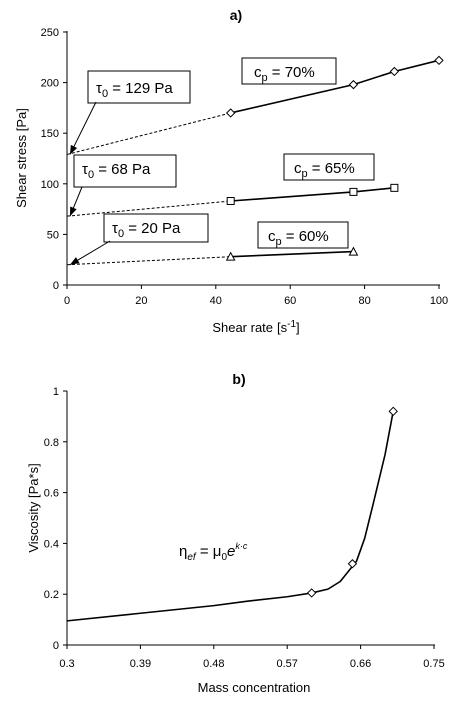 Image resolution: width=457 pixels, height=703 pixels. What do you see at coordinates (51, 595) in the screenshot?
I see `y-tick-label: 0.2` at bounding box center [51, 595].